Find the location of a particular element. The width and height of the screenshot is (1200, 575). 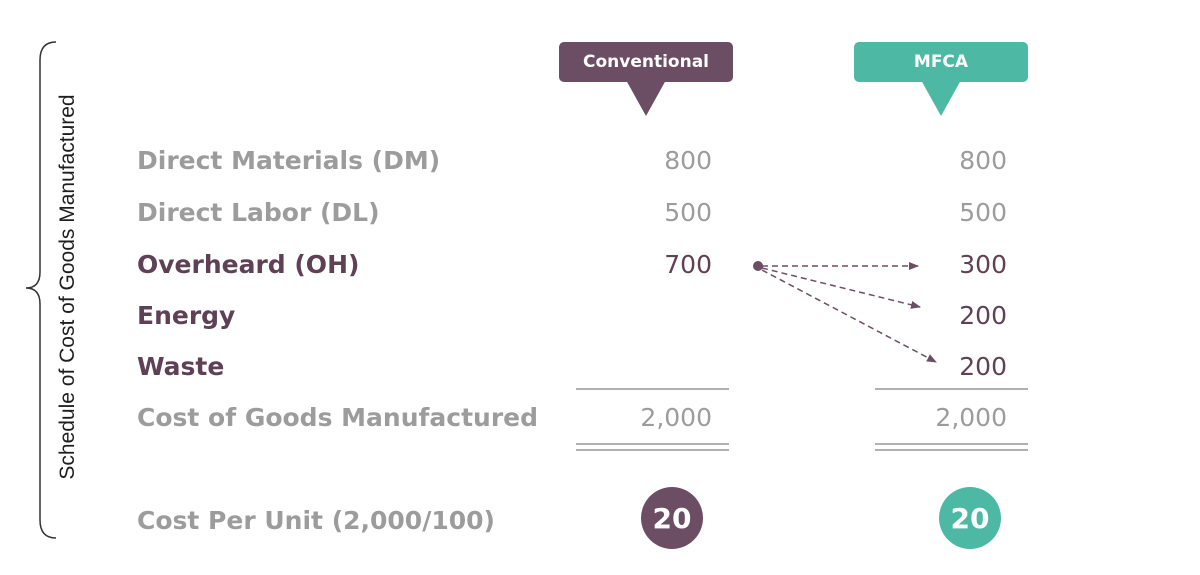

conventional-value-total: 2,000 is located at coordinates (676, 417).